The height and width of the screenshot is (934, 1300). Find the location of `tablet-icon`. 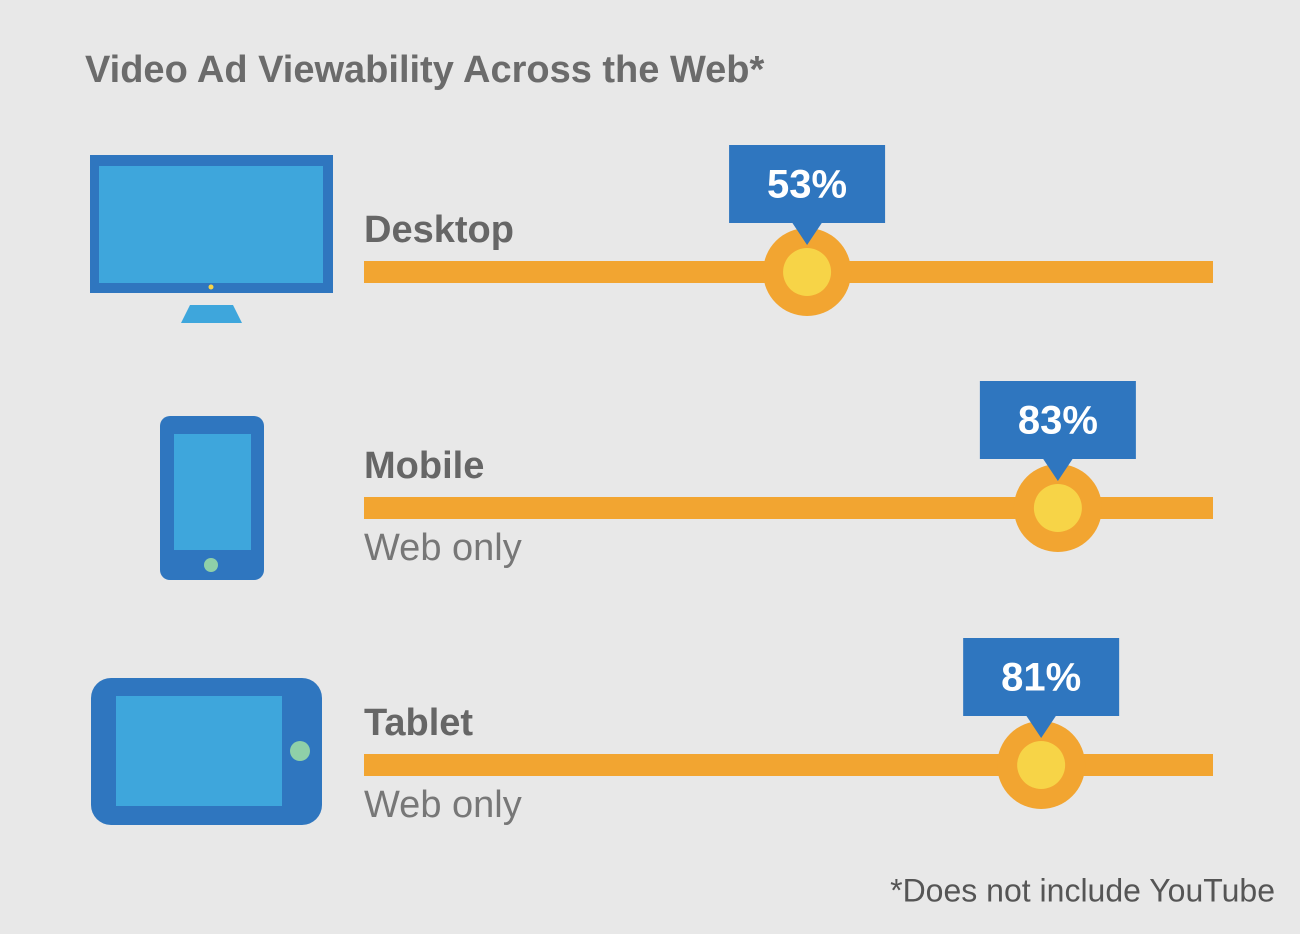

tablet-icon is located at coordinates (206, 751).